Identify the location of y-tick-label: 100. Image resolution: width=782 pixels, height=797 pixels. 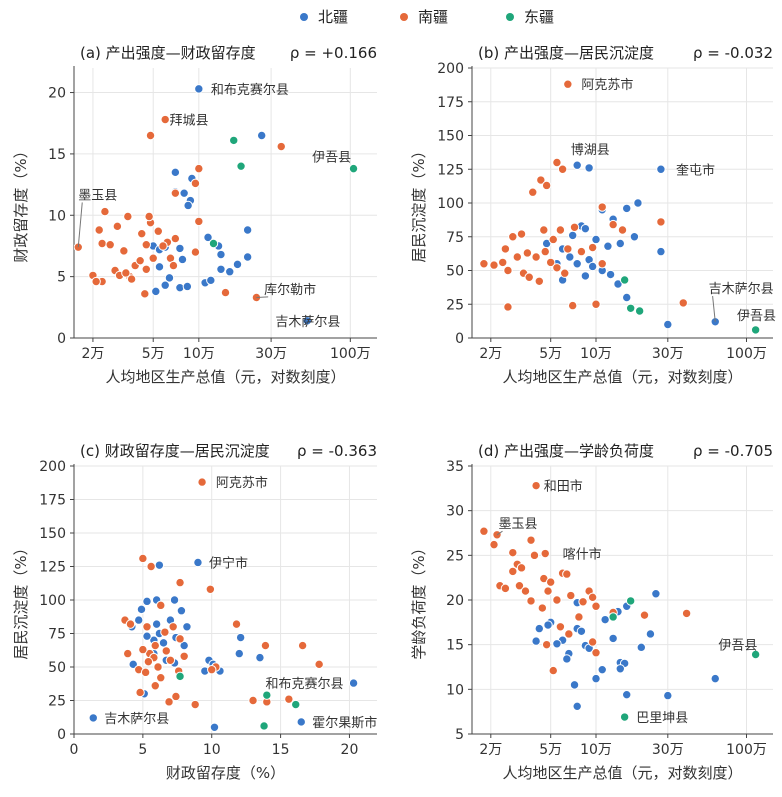
(52, 601).